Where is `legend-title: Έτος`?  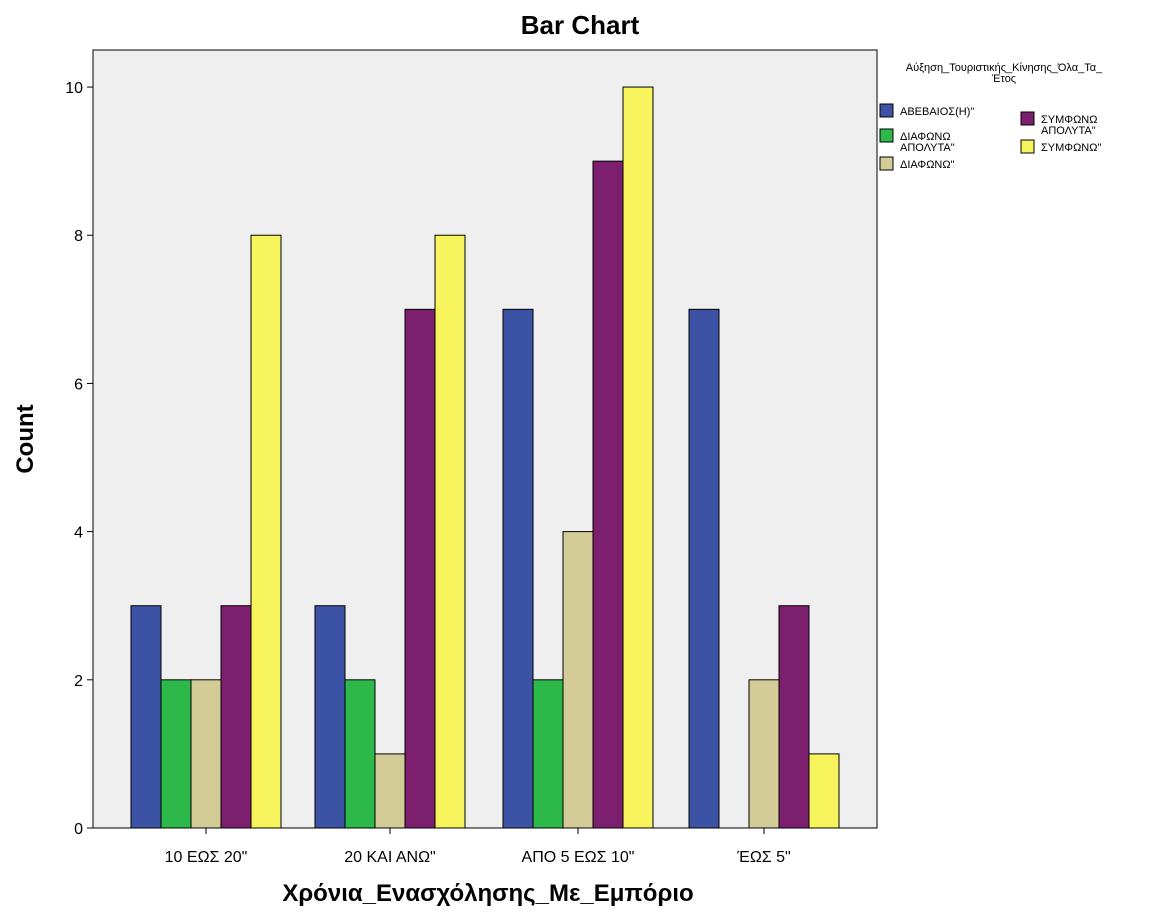 legend-title: Έτος is located at coordinates (1003, 79).